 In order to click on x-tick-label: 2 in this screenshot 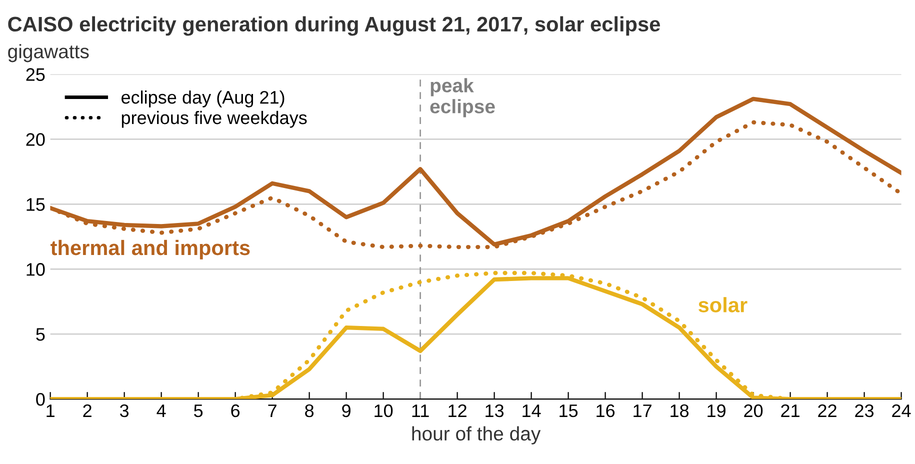, I will do `click(87, 410)`.